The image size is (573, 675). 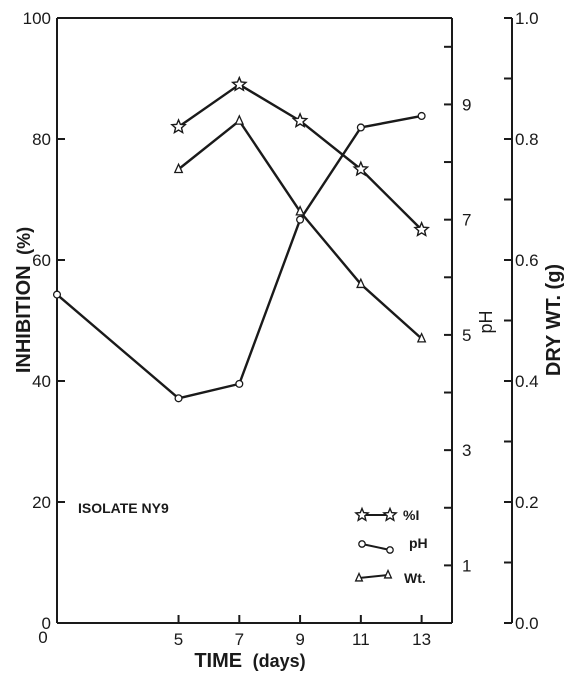 What do you see at coordinates (527, 18) in the screenshot?
I see `dry-wt-tick-label: 1.0` at bounding box center [527, 18].